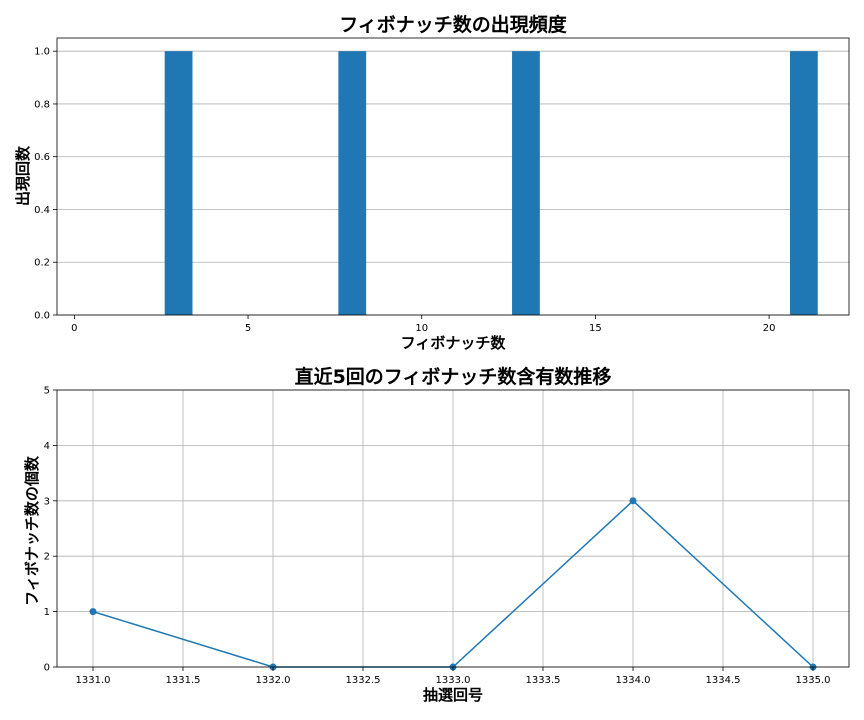 This screenshot has width=864, height=720. I want to click on y-tick-label: 0.8, so click(42, 104).